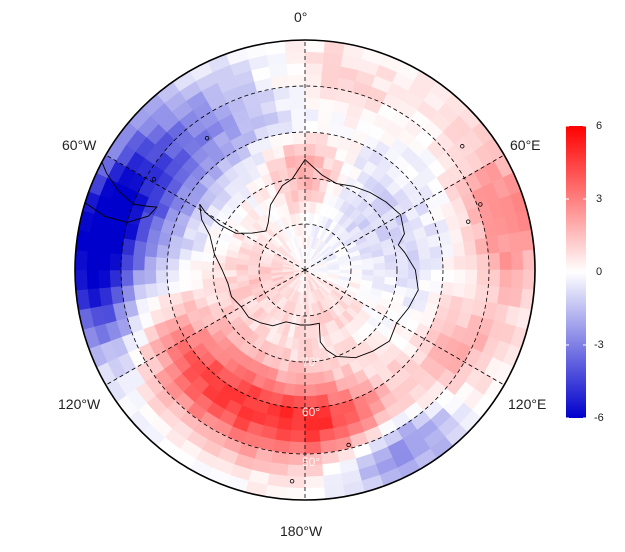 This screenshot has width=625, height=552. I want to click on lon-label-60e: 60°E, so click(525, 145).